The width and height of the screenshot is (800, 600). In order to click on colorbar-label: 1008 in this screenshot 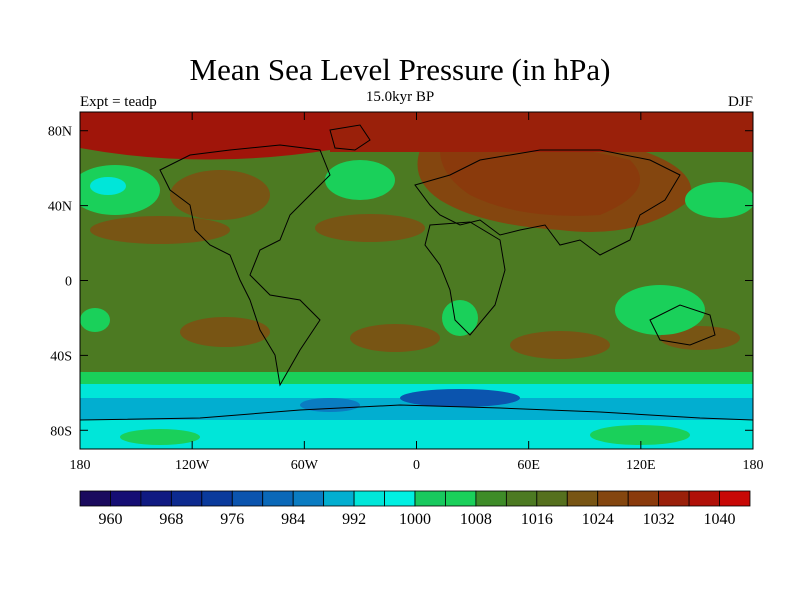, I will do `click(476, 519)`.